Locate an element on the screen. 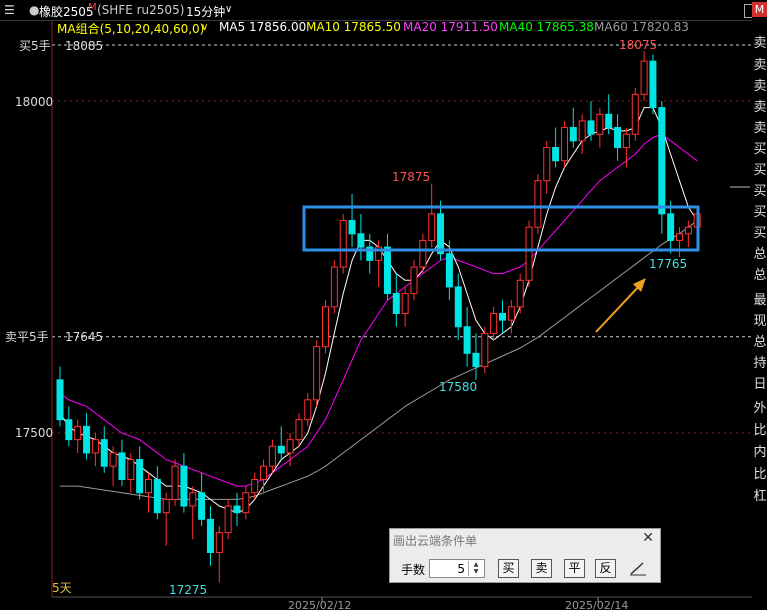  quantity-stepper: 5 ▲ ▼ is located at coordinates (457, 568).